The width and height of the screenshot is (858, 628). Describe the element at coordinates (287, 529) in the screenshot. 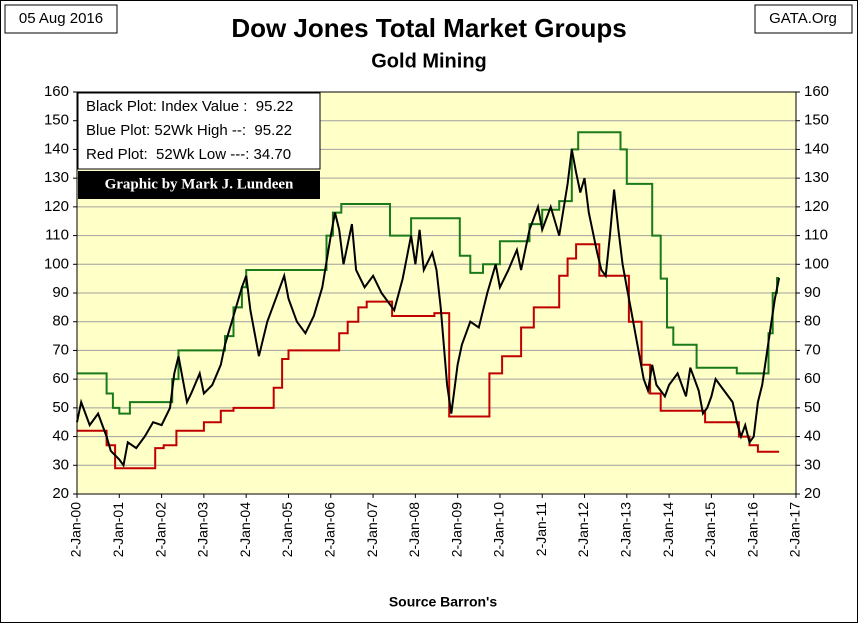

I see `x-tick-label: 2-Jan-05` at that location.